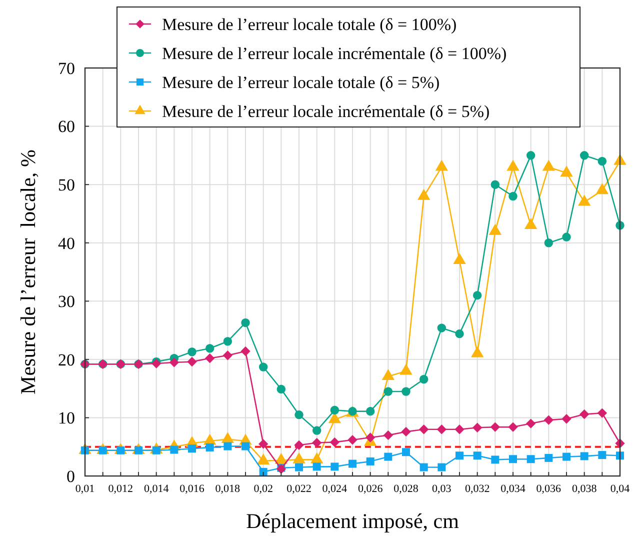 The image size is (640, 538). Describe the element at coordinates (66, 418) in the screenshot. I see `y-tick-label: 10` at that location.